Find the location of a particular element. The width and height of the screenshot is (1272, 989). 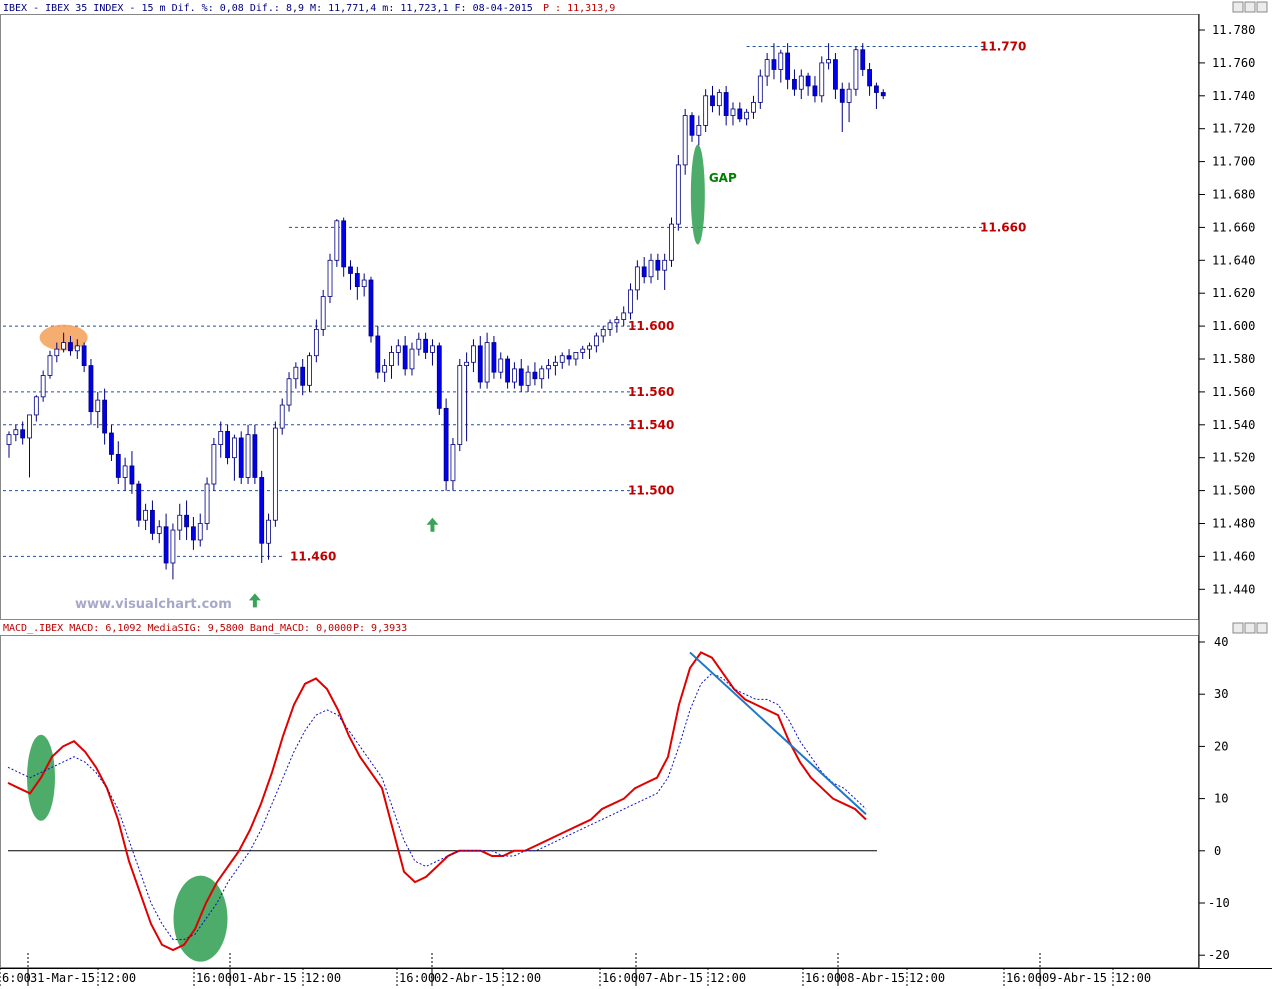

macd-y-tick-label: -10 is located at coordinates (1219, 903).